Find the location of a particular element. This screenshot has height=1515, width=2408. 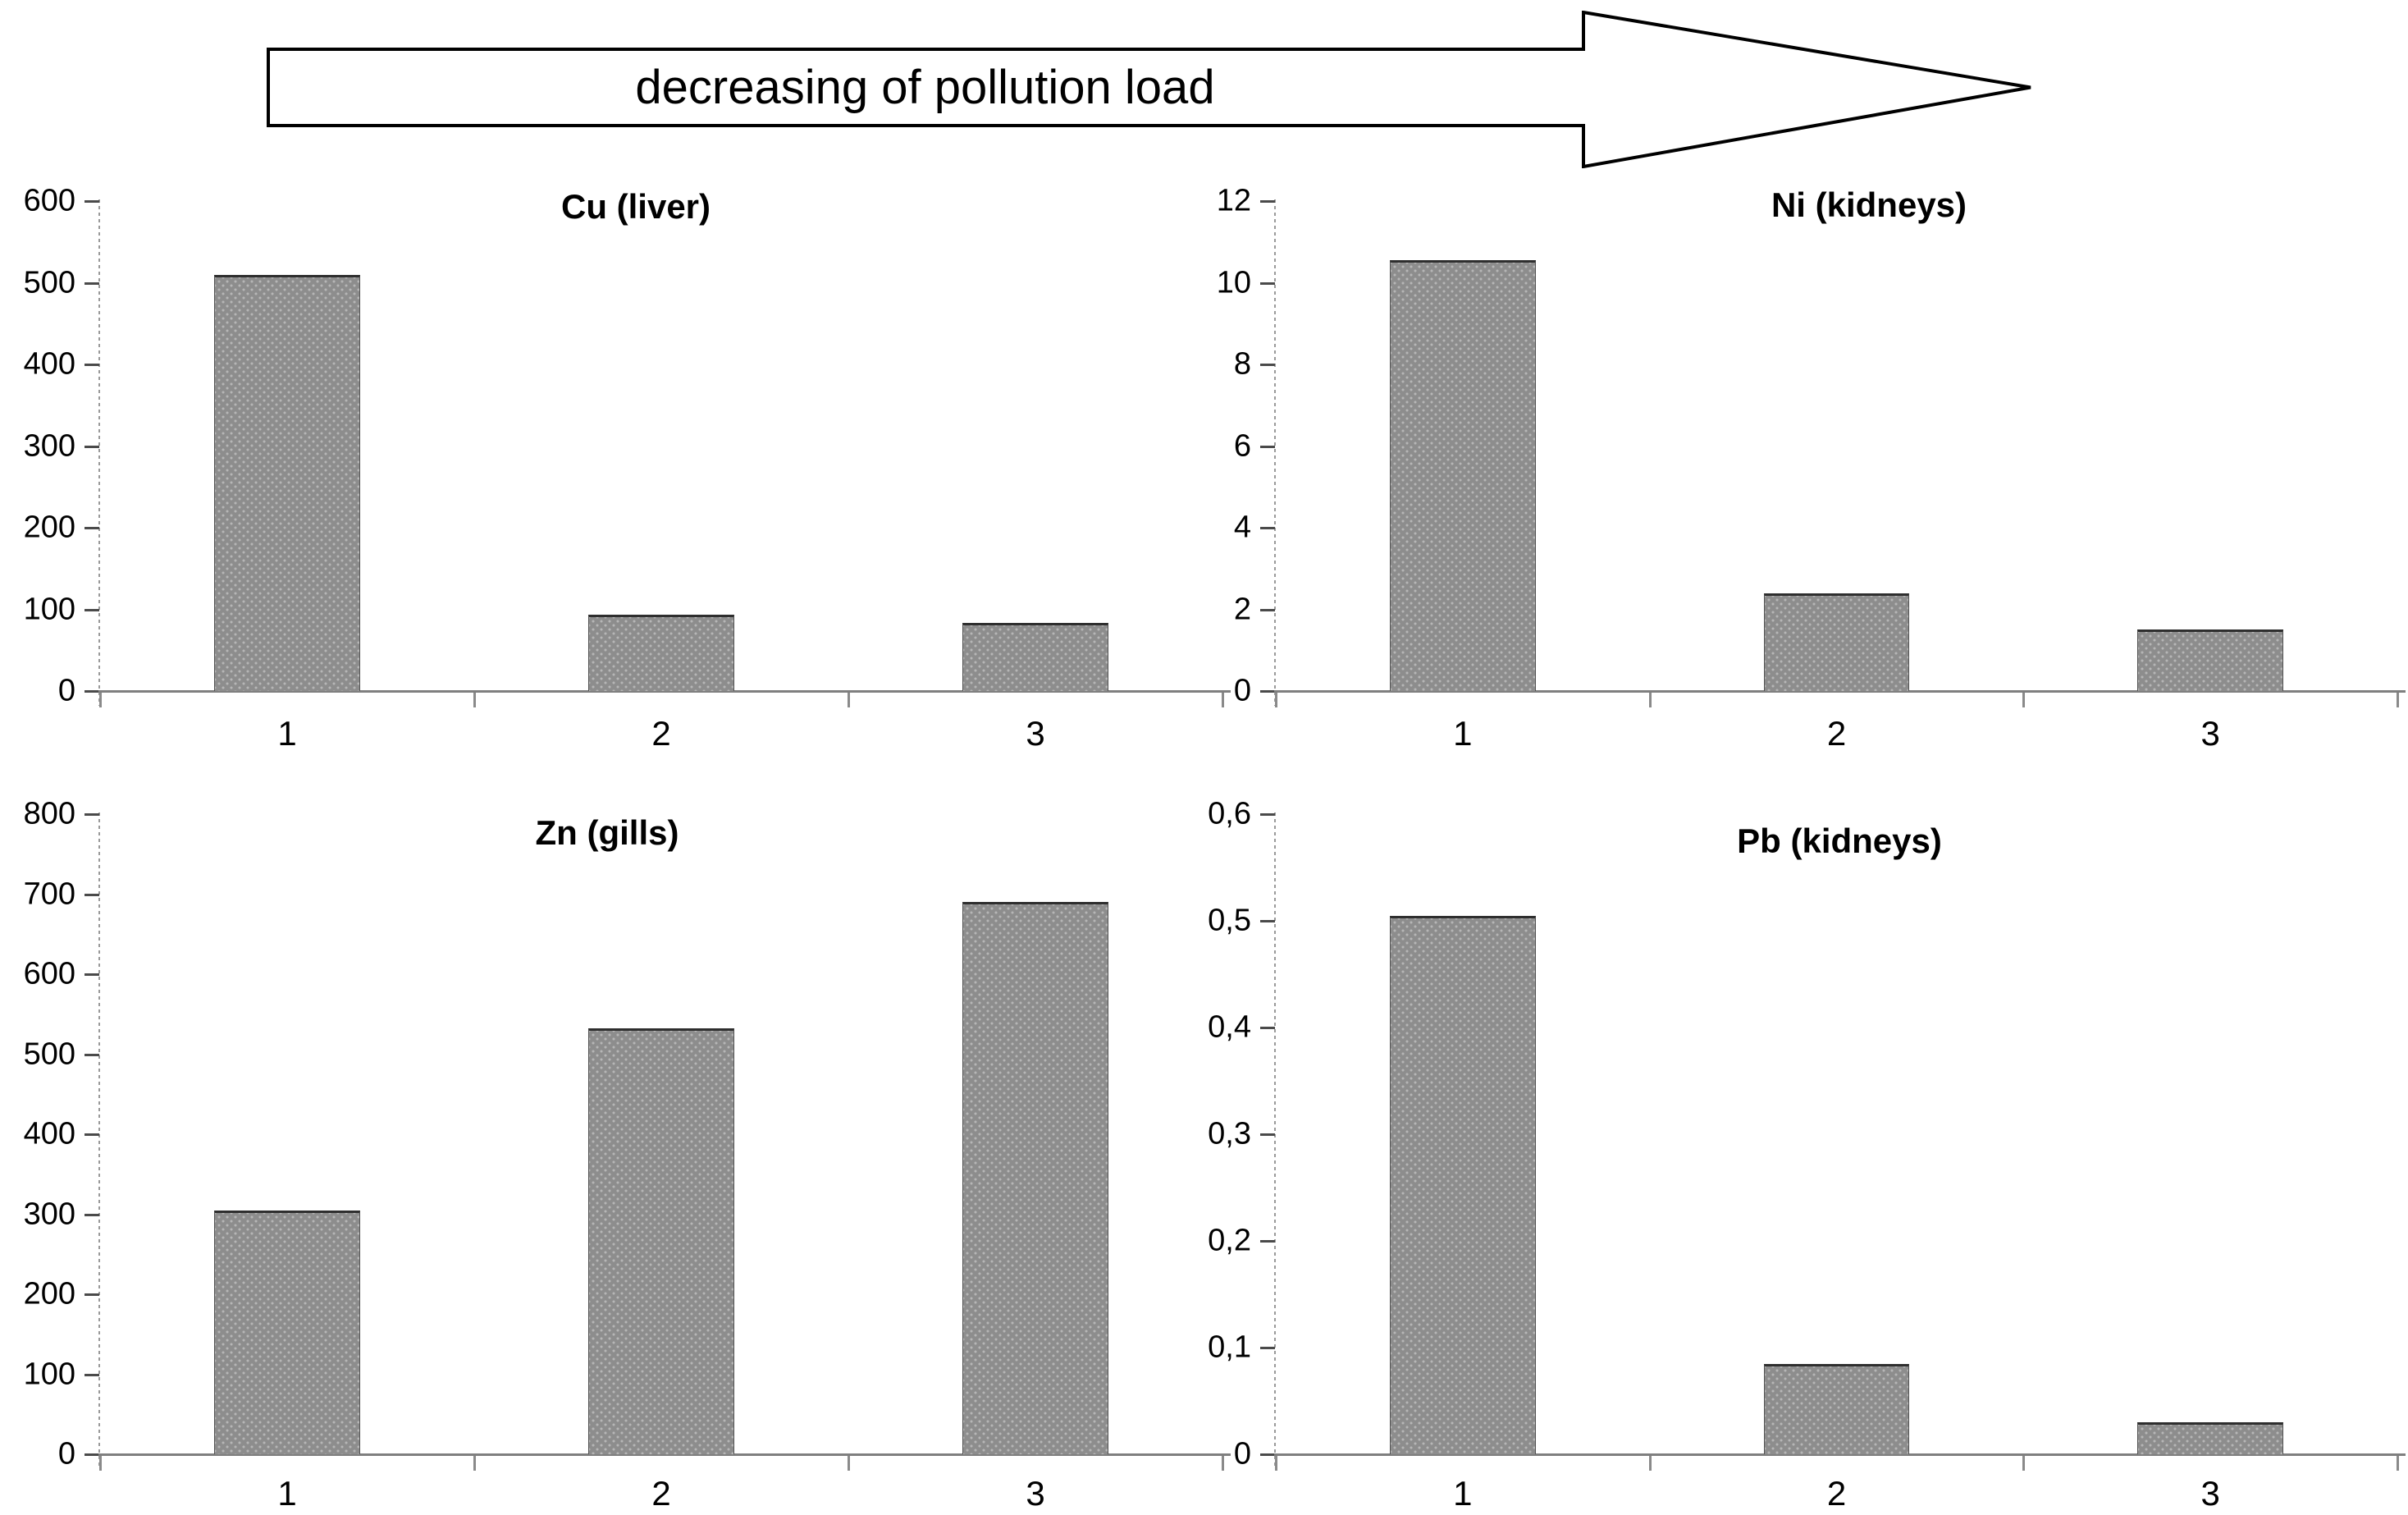

y-axis-tick-label: 0,2 is located at coordinates (1229, 1240).